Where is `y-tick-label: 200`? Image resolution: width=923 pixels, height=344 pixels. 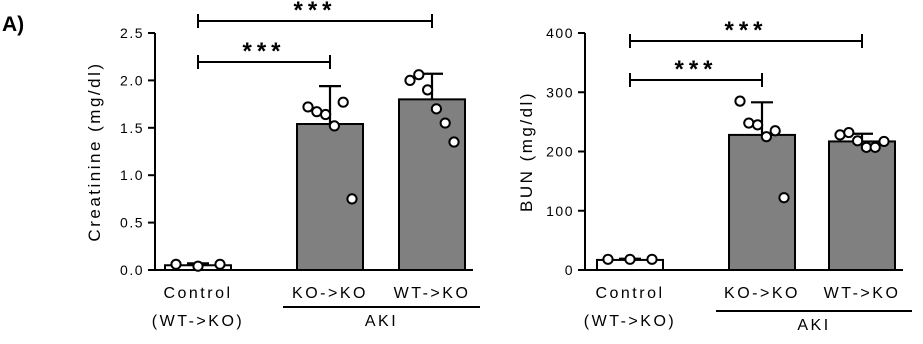 y-tick-label: 200 is located at coordinates (560, 152).